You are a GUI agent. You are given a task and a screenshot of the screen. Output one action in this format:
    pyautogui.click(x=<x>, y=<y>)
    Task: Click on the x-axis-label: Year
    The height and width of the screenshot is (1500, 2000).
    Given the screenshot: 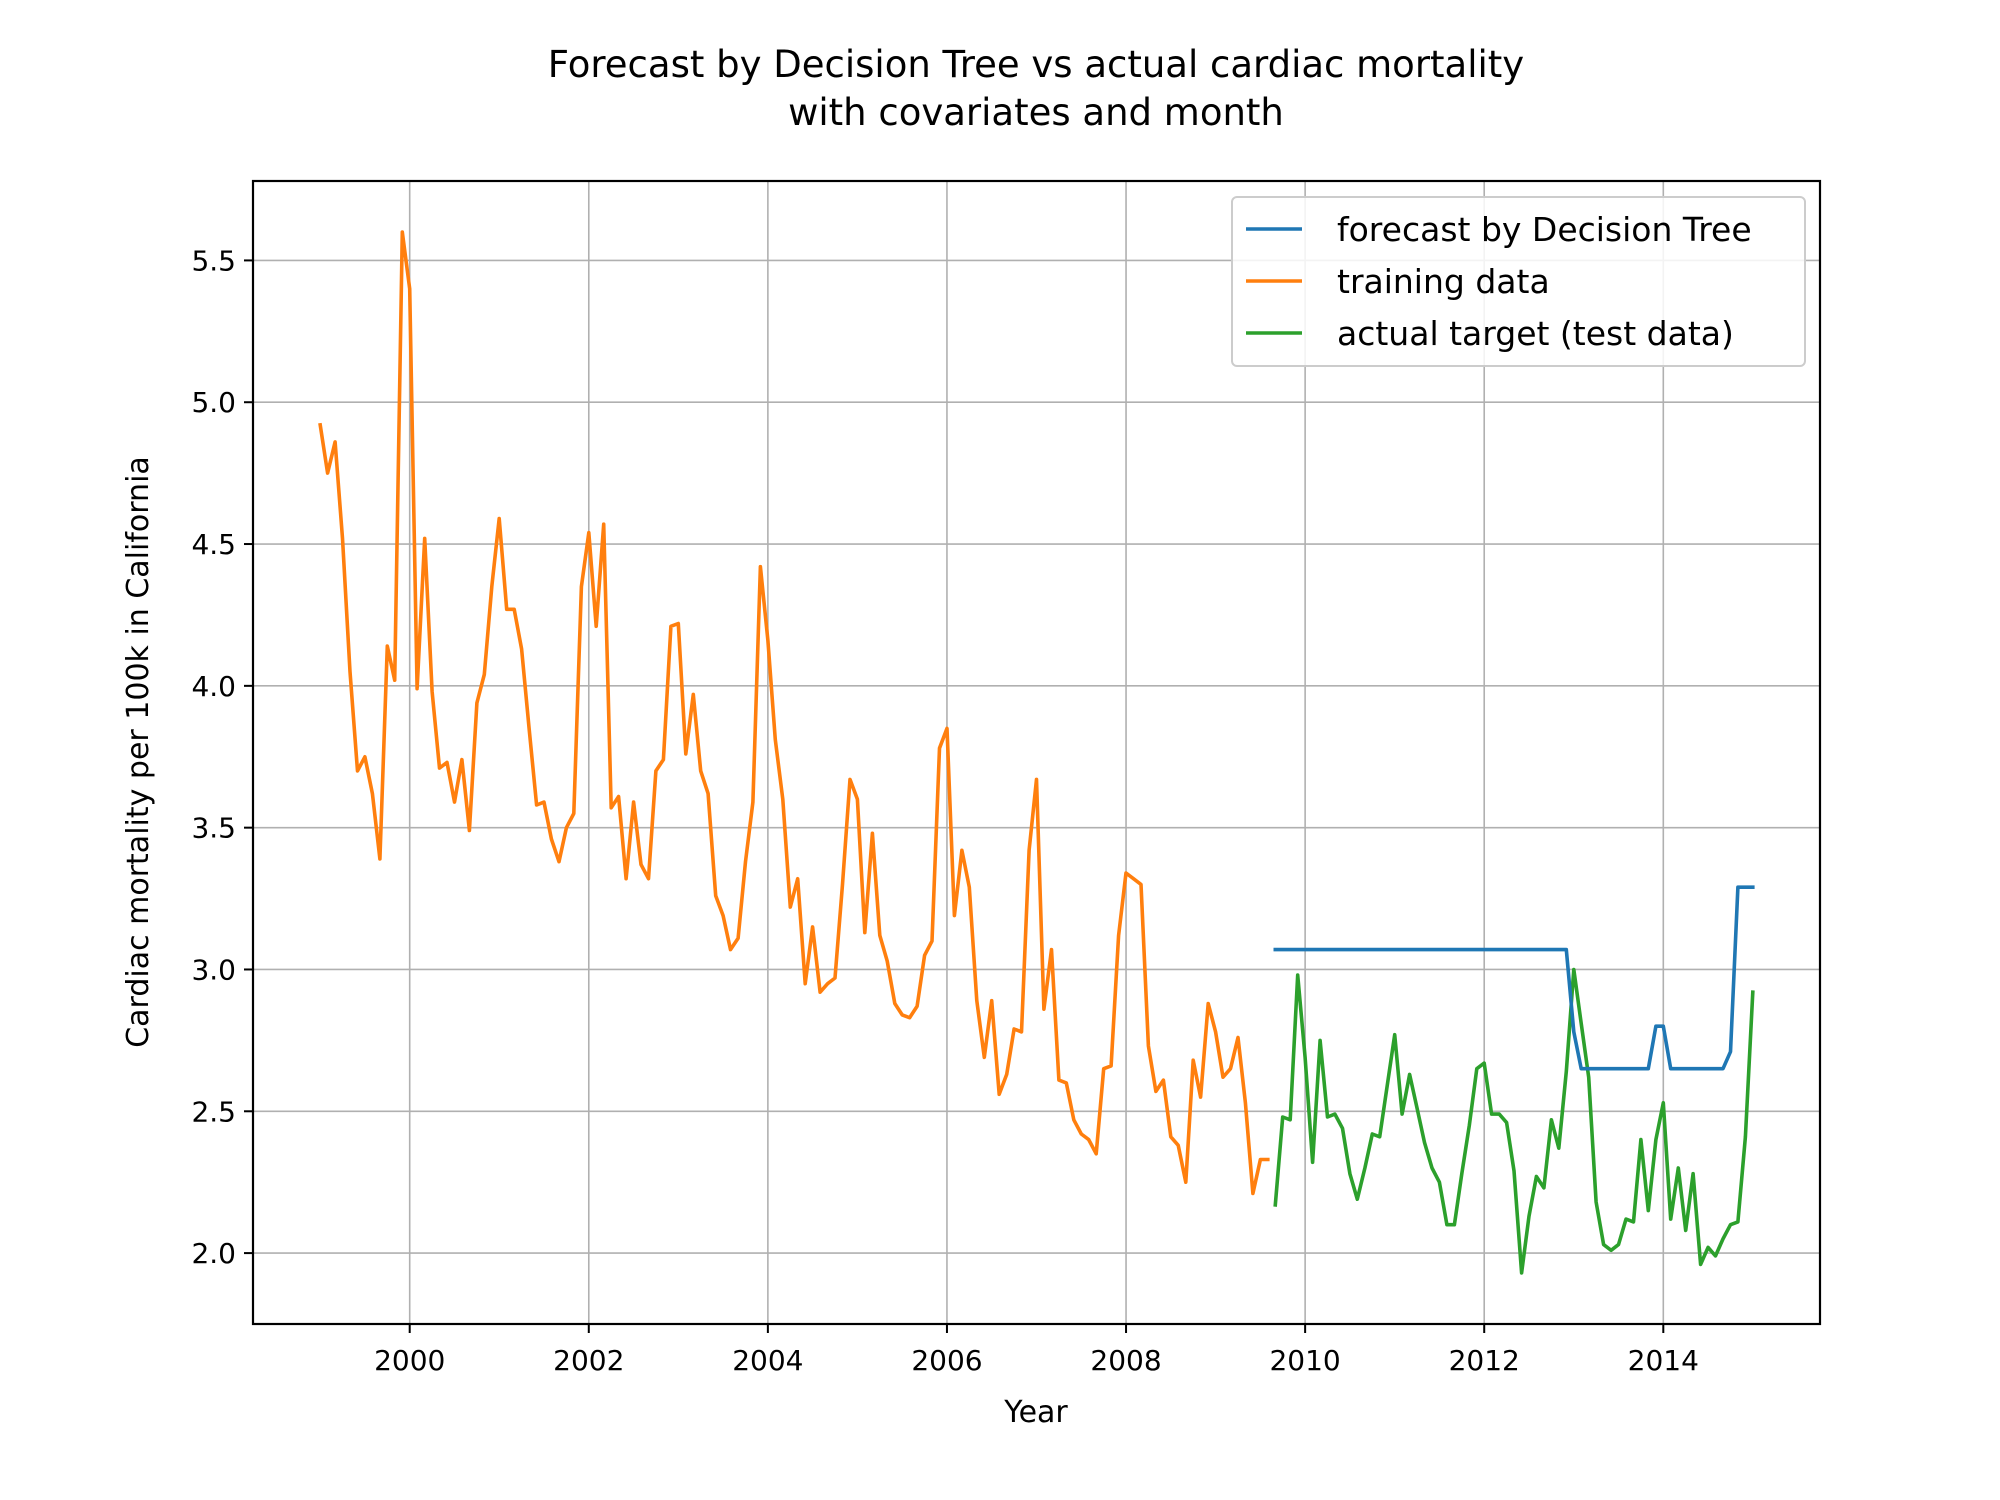 What is the action you would take?
    pyautogui.click(x=1035, y=1412)
    